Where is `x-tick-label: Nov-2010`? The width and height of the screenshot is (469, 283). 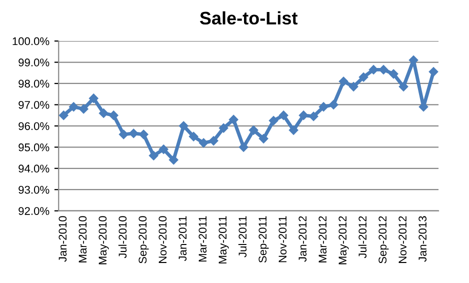 x-tick-label: Nov-2010 is located at coordinates (162, 239).